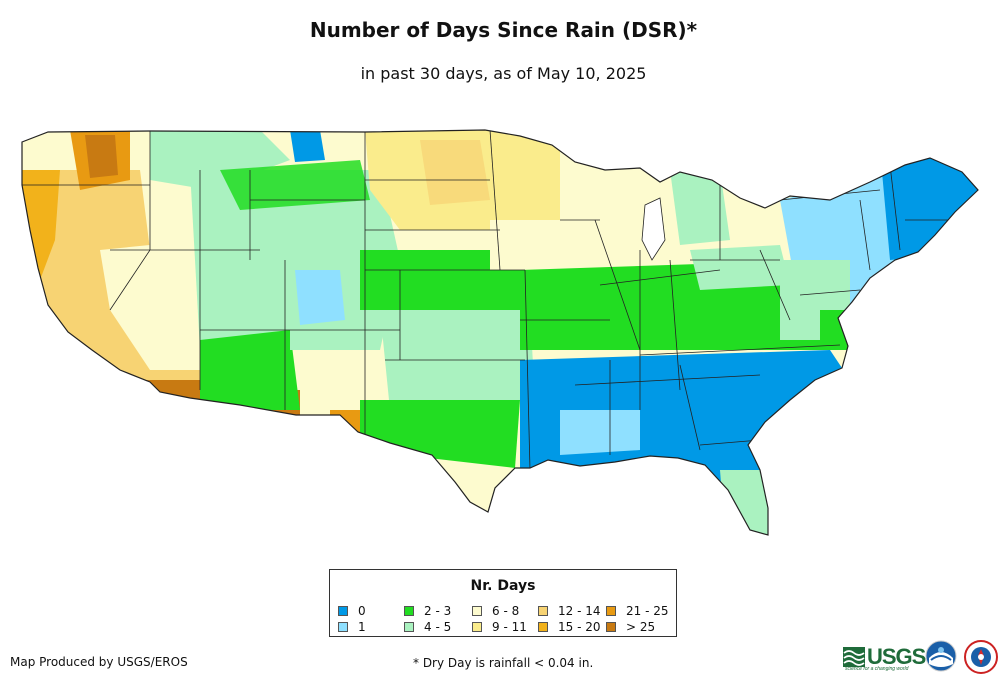 This screenshot has width=1007, height=691. What do you see at coordinates (99, 662) in the screenshot?
I see `credit-text: Map Produced by USGS/EROS` at bounding box center [99, 662].